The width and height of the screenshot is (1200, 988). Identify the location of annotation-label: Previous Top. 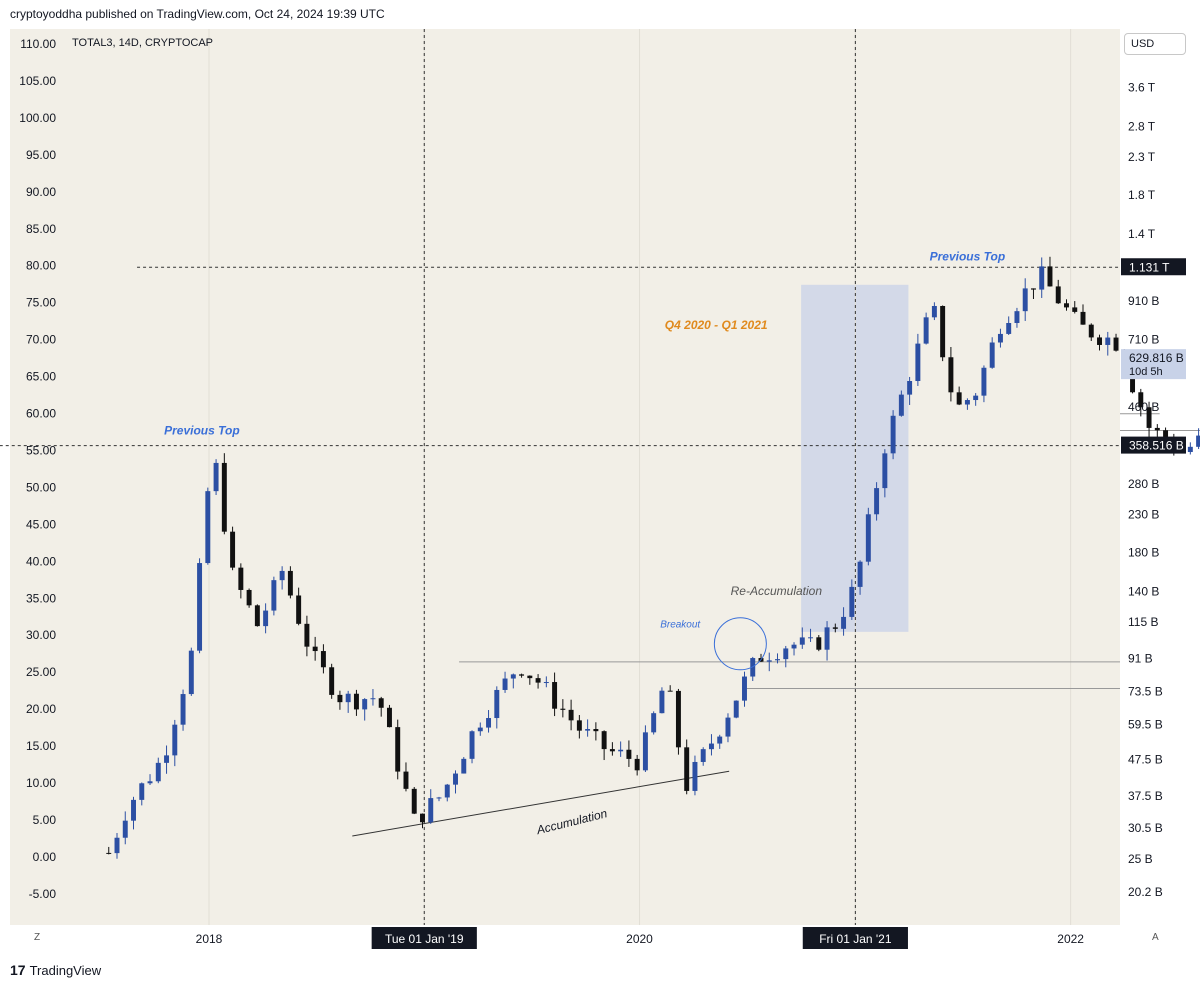
(202, 431).